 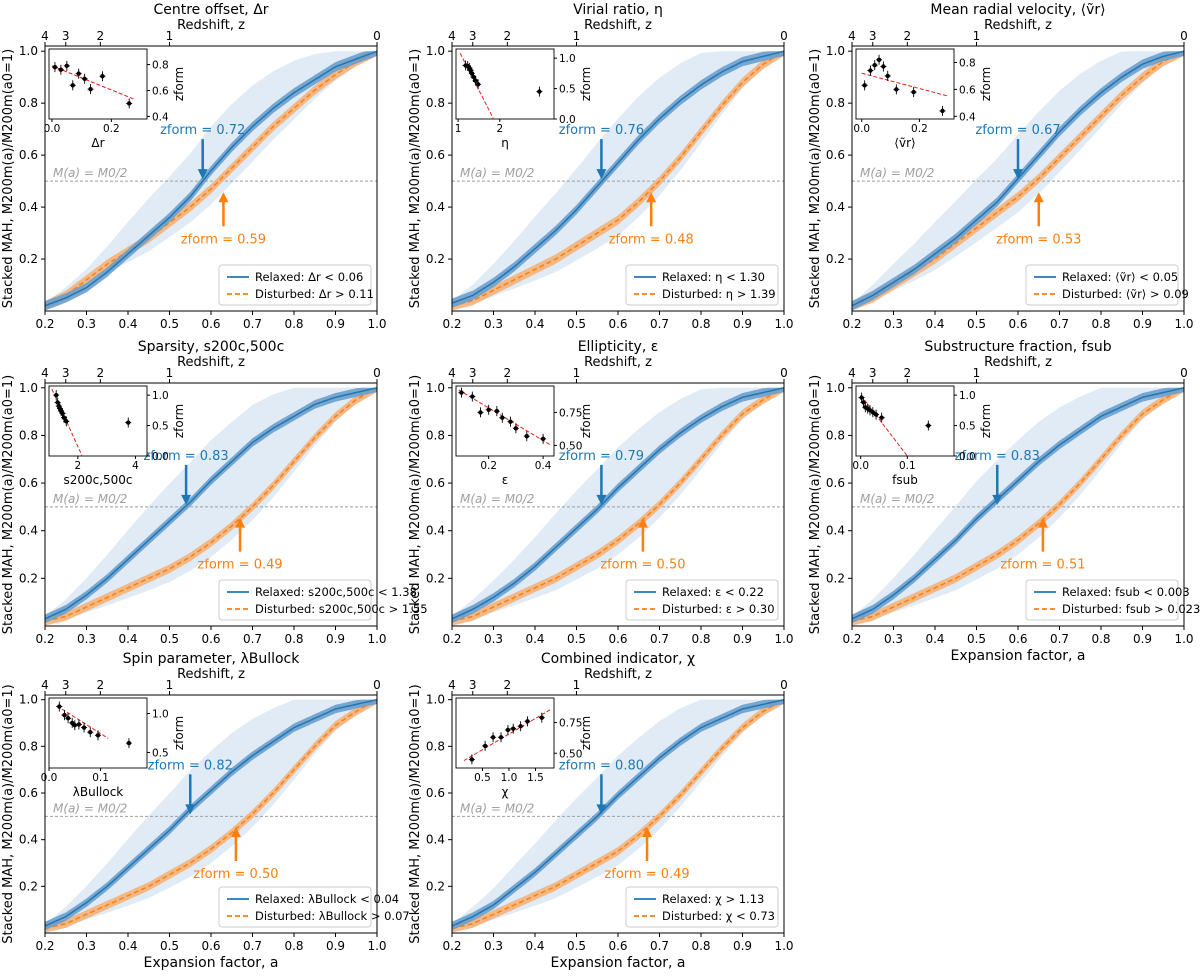 I want to click on top-tick-label: 4, so click(x=452, y=373).